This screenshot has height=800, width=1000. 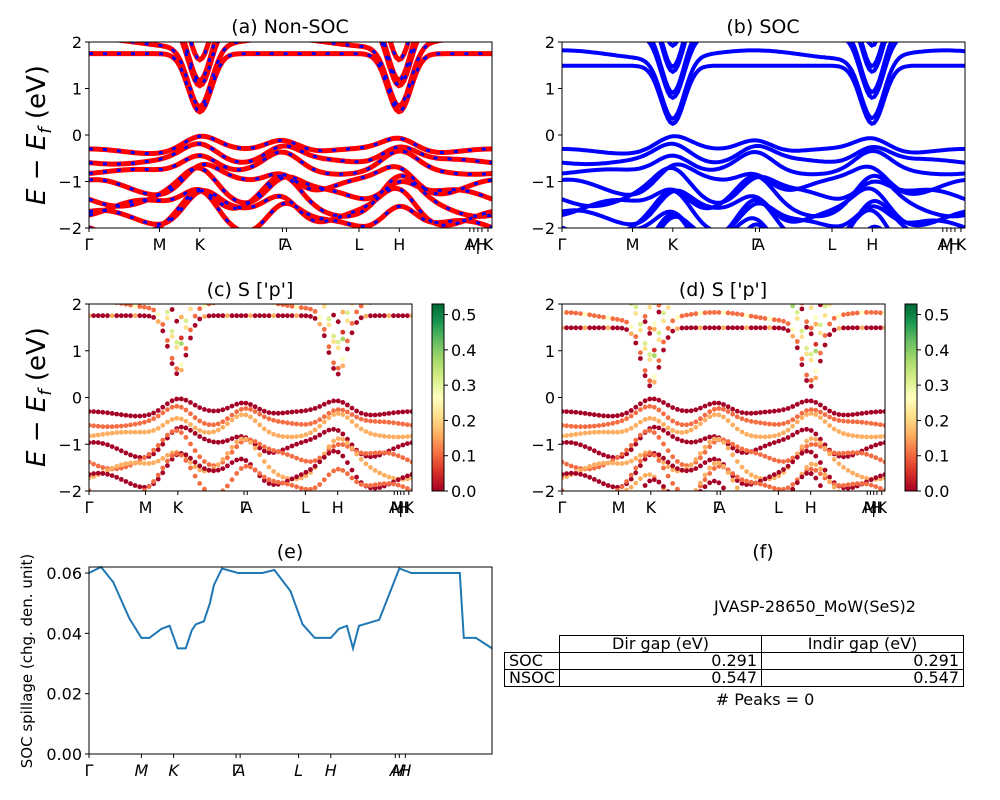 I want to click on panel-c-projected-bands, so click(x=250, y=389).